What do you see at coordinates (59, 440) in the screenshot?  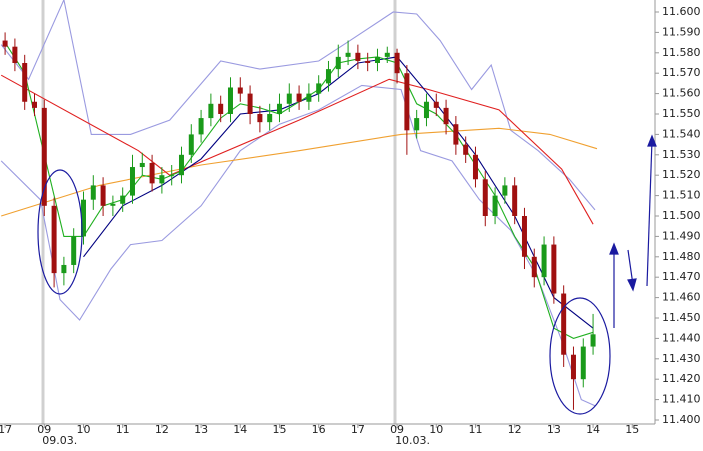 I see `date-label: 09.03.` at bounding box center [59, 440].